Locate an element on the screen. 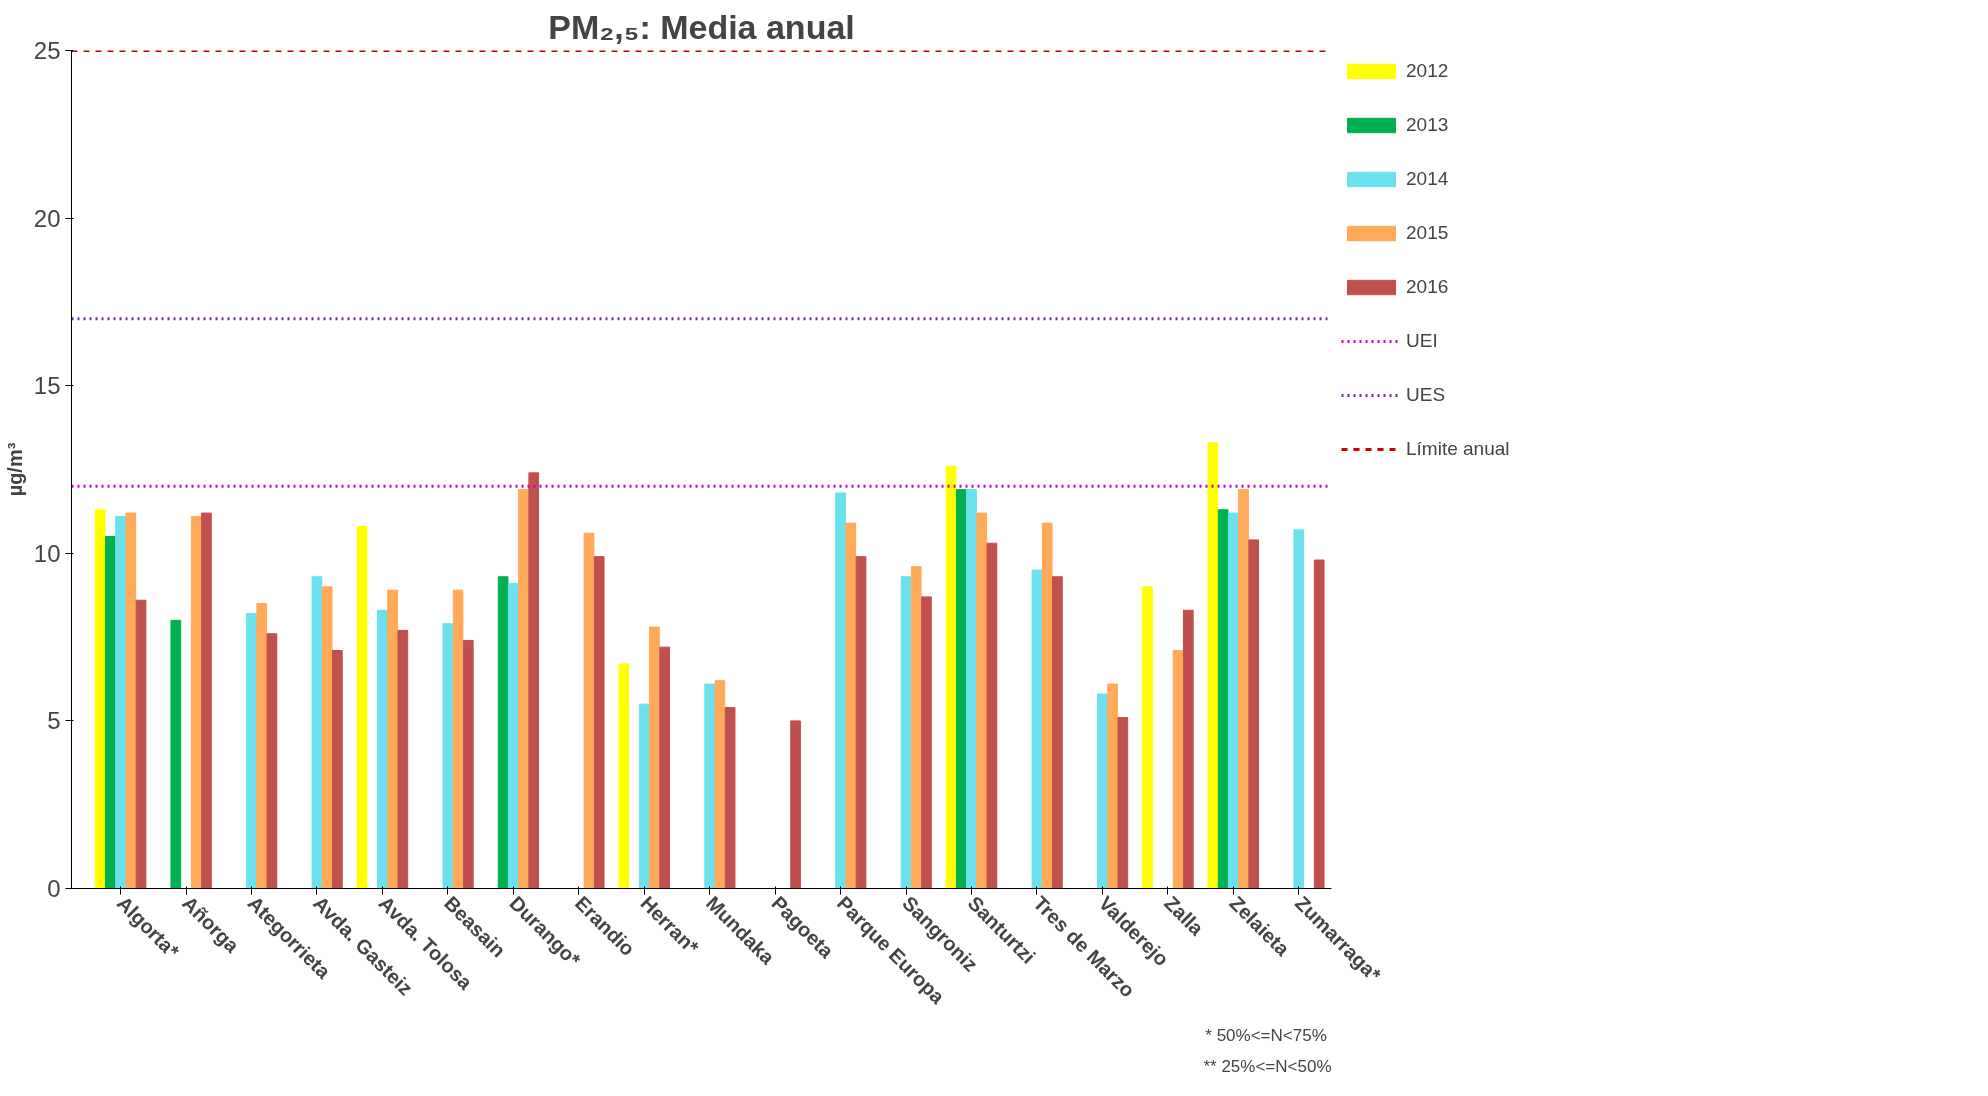  y-axis-title: µg/m³ is located at coordinates (14, 469).